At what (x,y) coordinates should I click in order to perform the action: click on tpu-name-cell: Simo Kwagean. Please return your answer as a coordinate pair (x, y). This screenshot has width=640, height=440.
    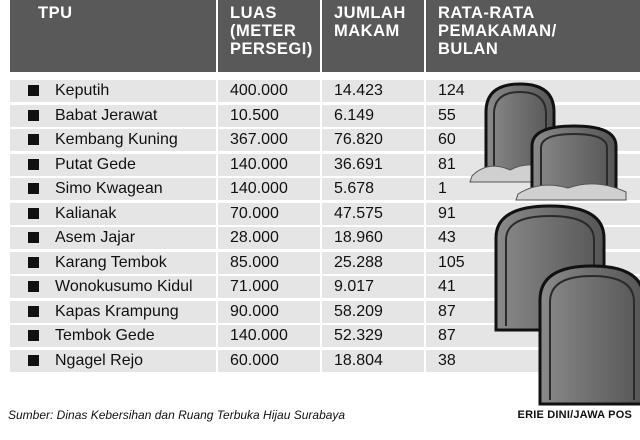
    Looking at the image, I should click on (113, 189).